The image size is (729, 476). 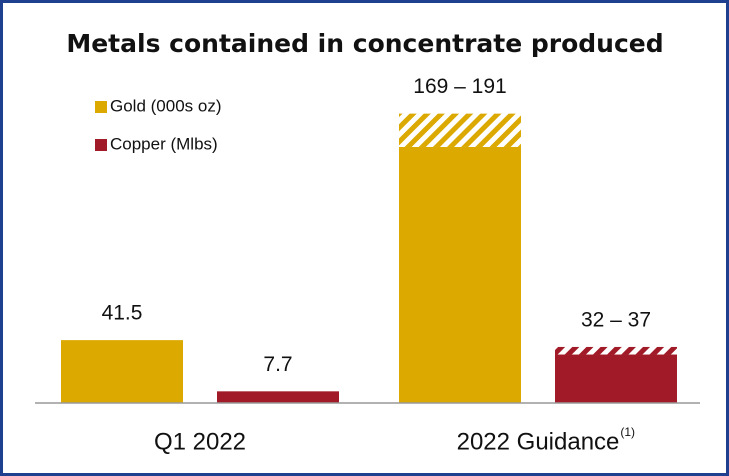 I want to click on legend-label: Copper (Mlbs), so click(x=164, y=143).